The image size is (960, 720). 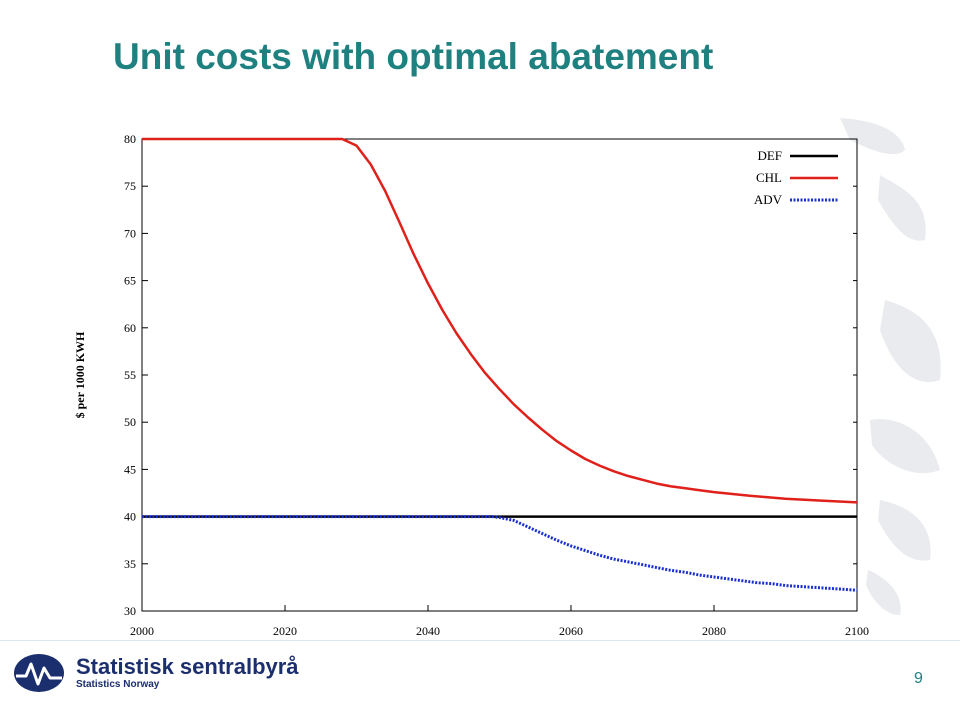 I want to click on x-tick-label: 2060, so click(x=571, y=631).